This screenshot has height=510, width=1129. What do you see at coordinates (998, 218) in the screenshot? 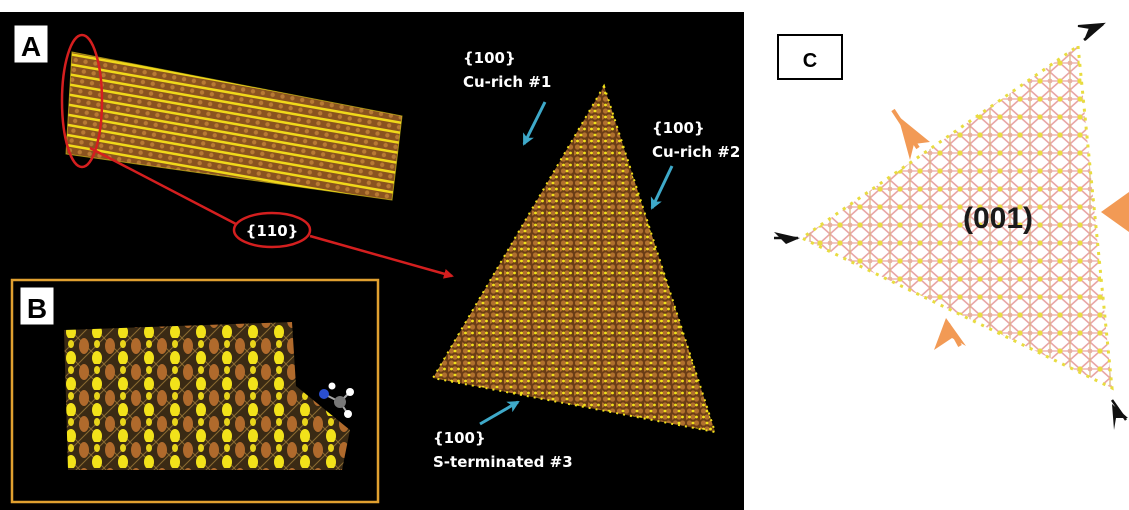
I see `facet-001-label: (001)` at bounding box center [998, 218].